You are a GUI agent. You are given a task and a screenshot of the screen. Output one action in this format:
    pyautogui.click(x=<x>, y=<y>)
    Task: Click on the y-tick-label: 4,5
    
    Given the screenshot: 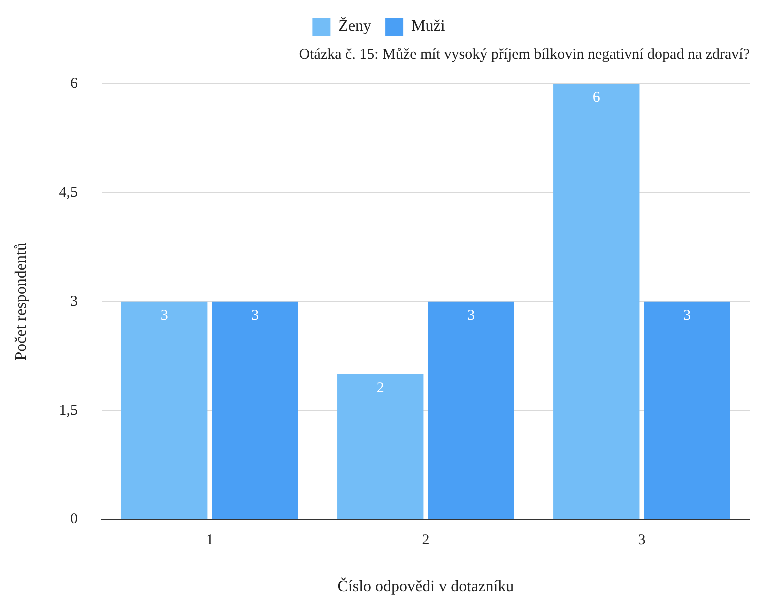 What is the action you would take?
    pyautogui.click(x=68, y=192)
    